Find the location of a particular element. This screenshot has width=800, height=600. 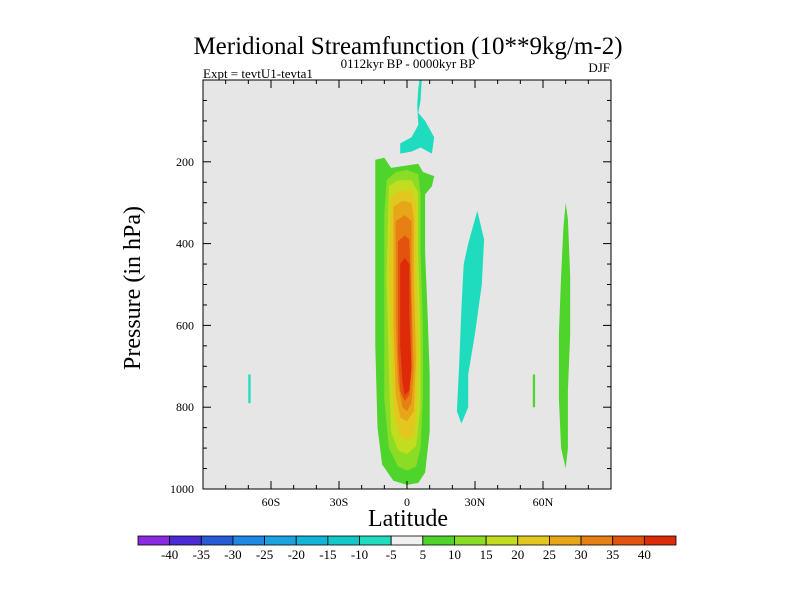

y-tick-label: 800 is located at coordinates (185, 407).